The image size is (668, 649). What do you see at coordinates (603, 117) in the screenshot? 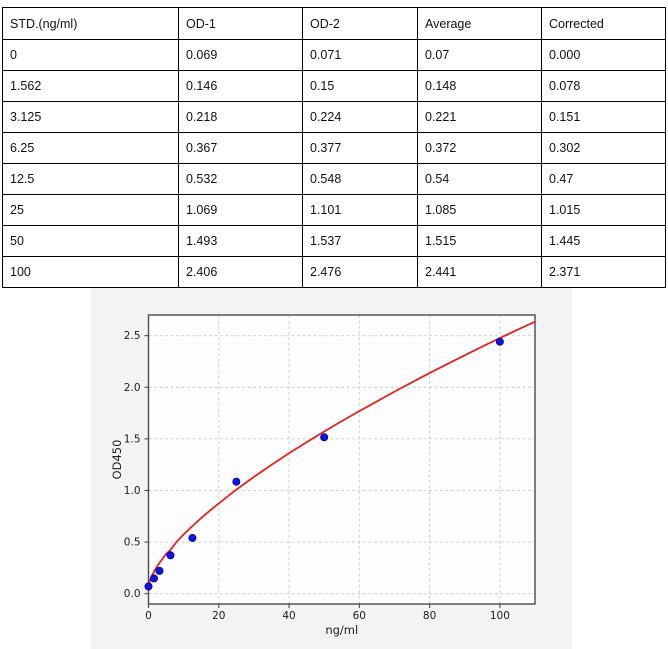
I see `table-cell: 0.151` at bounding box center [603, 117].